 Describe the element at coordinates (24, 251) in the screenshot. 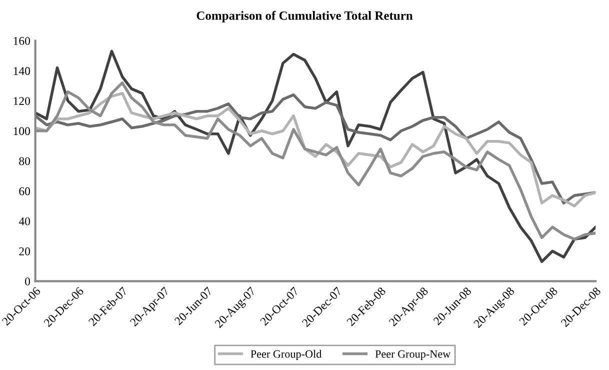

I see `y-tick-label: 20` at that location.